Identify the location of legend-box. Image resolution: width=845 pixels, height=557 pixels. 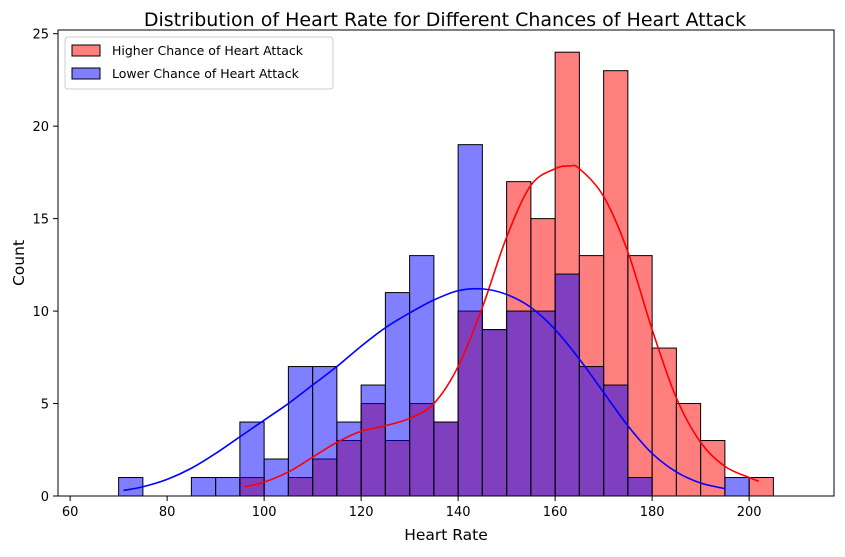
(199, 63).